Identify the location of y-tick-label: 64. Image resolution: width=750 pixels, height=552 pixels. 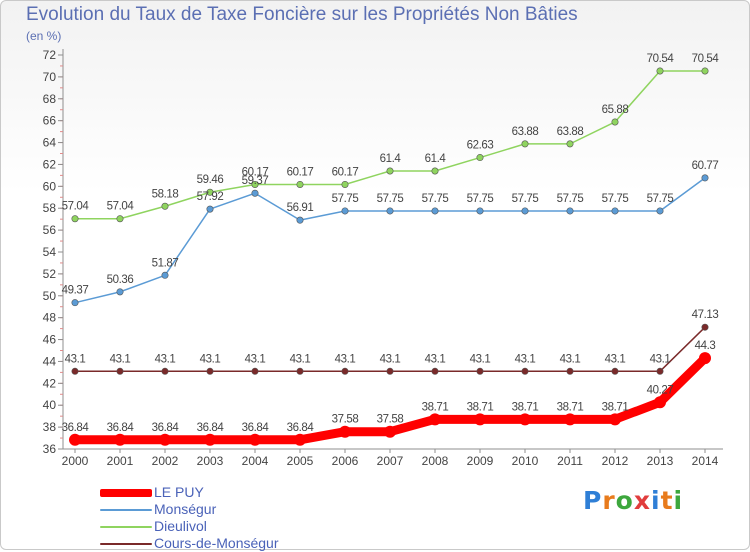
(50, 143).